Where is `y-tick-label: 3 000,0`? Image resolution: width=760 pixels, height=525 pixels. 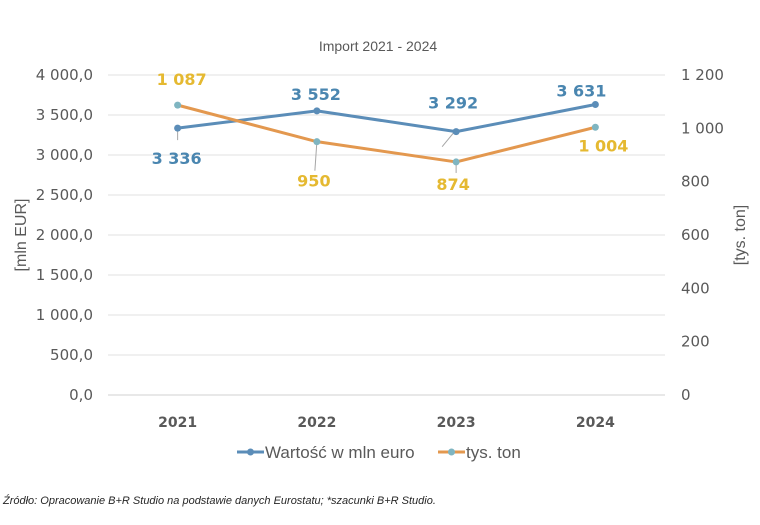
y-tick-label: 3 000,0 is located at coordinates (64, 155).